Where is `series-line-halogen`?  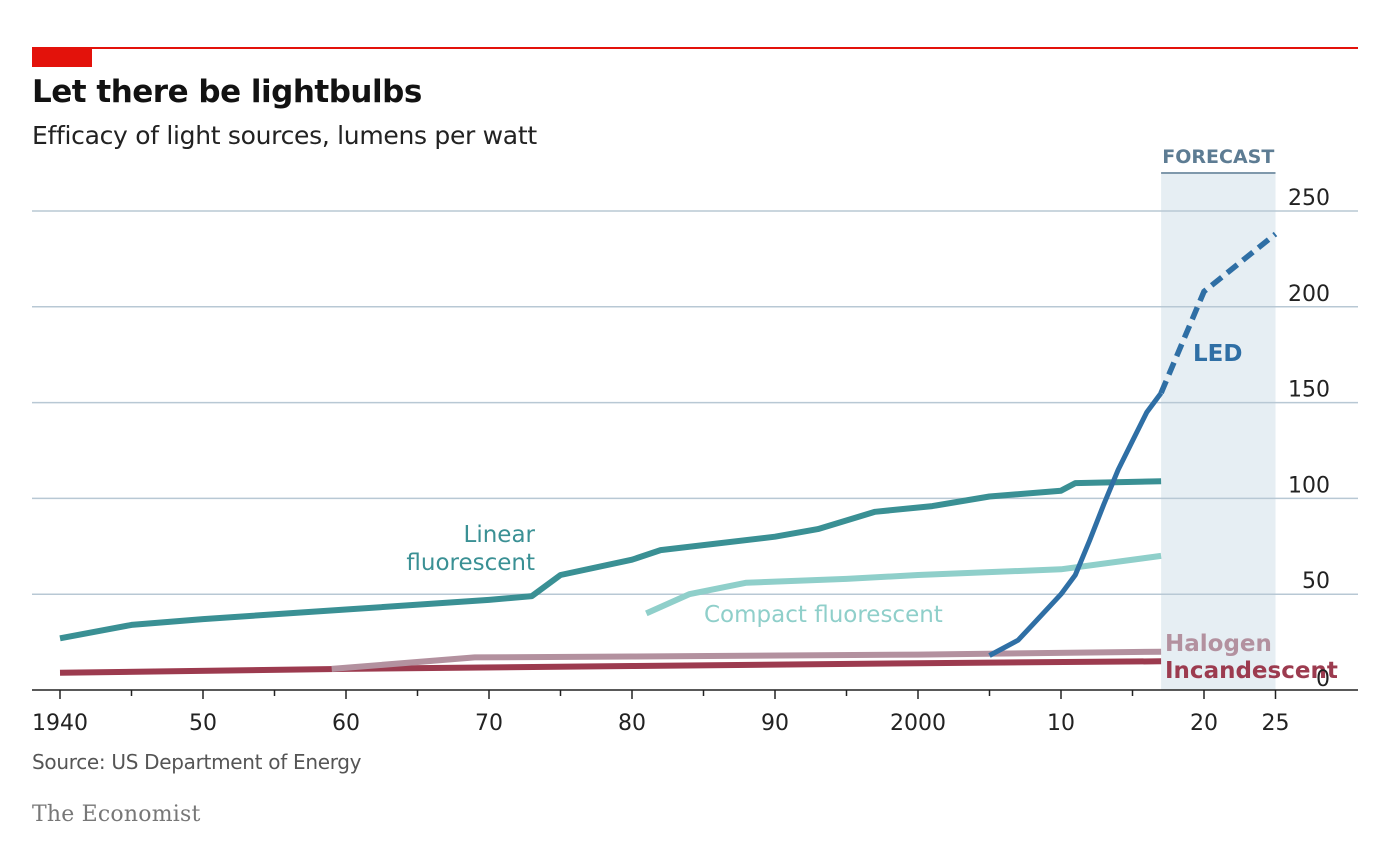
series-line-halogen is located at coordinates (746, 660).